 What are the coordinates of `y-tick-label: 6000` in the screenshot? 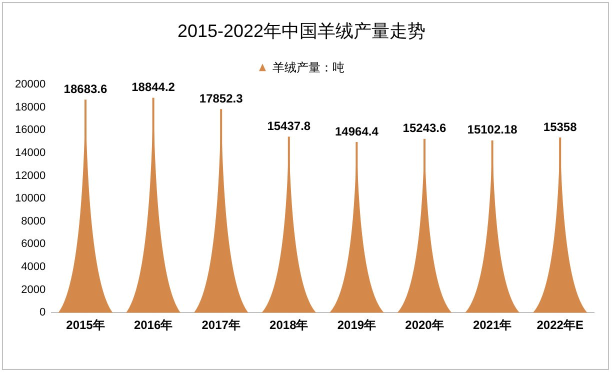 It's located at (33, 244).